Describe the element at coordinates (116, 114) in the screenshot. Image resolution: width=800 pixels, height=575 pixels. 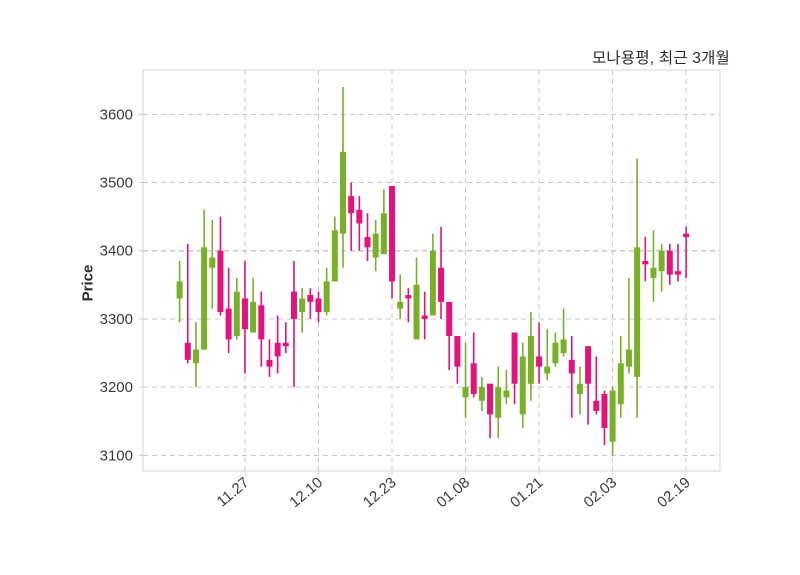
I see `y-tick-label: 3600` at that location.